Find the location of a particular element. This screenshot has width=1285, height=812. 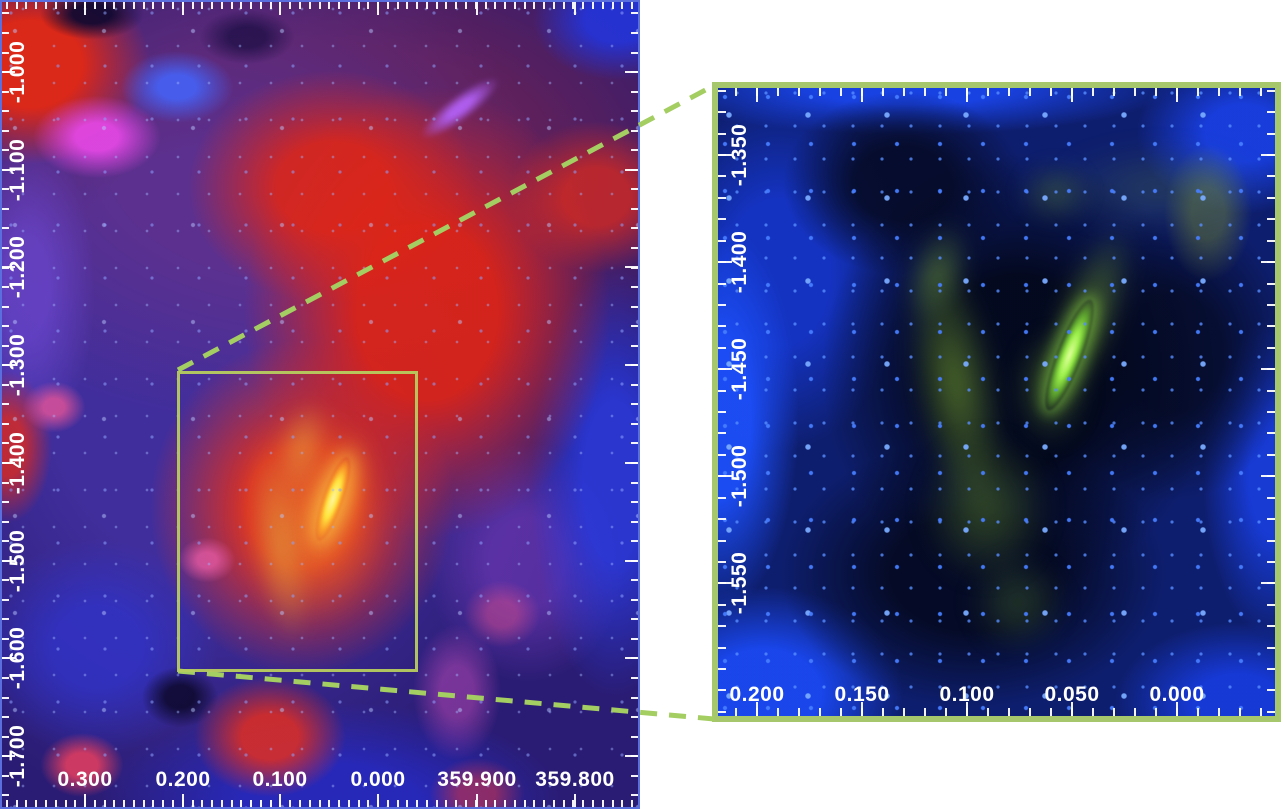

y-tick-label: -1.350 is located at coordinates (739, 155).